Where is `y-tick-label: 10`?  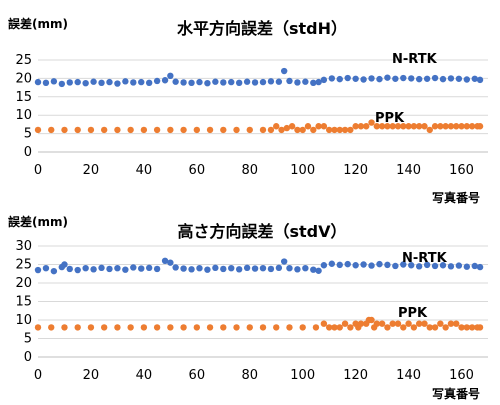
y-tick-label: 10 is located at coordinates (23, 115).